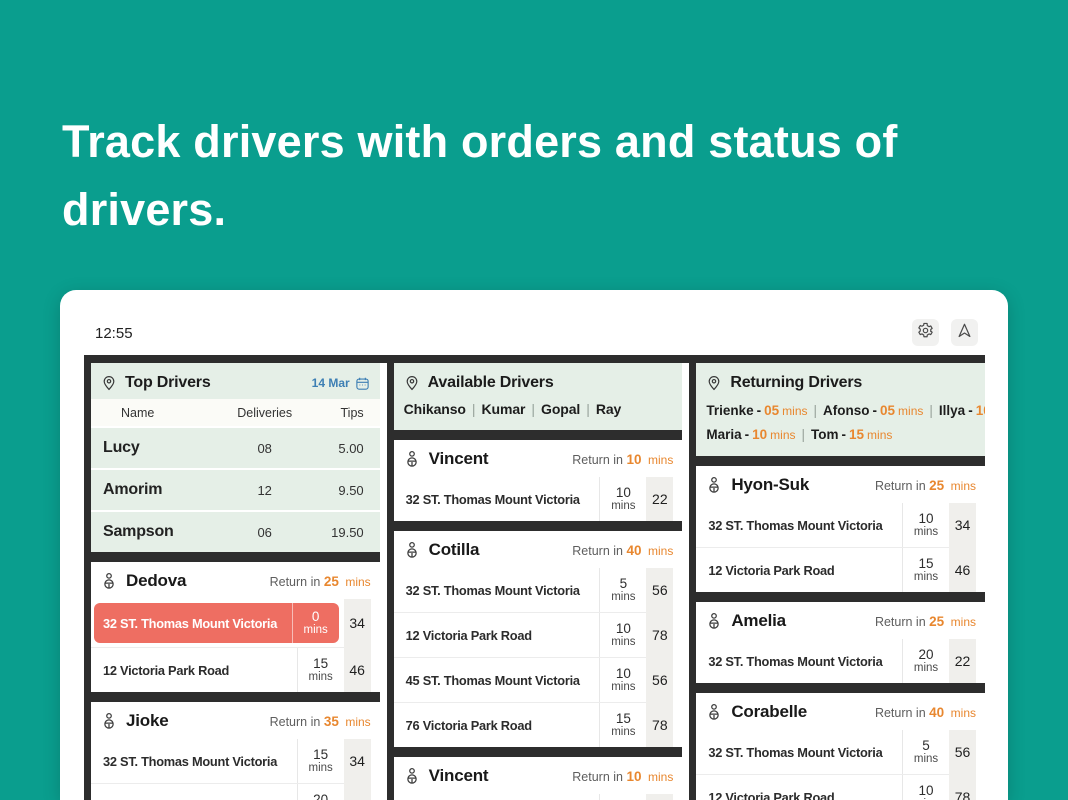 The height and width of the screenshot is (800, 1068). I want to click on eta-cell: 15 mins, so click(320, 761).